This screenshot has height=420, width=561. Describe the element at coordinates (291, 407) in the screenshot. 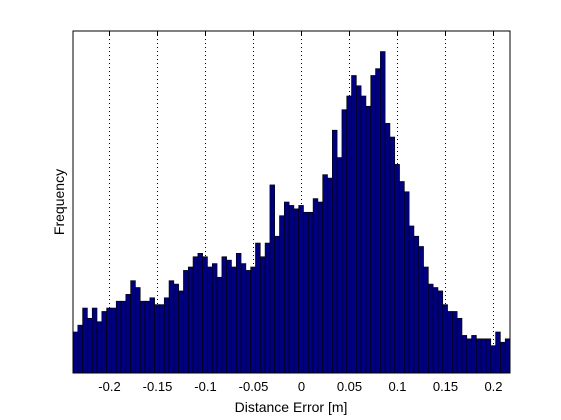

I see `x-axis-label: Distance Error [m]` at that location.